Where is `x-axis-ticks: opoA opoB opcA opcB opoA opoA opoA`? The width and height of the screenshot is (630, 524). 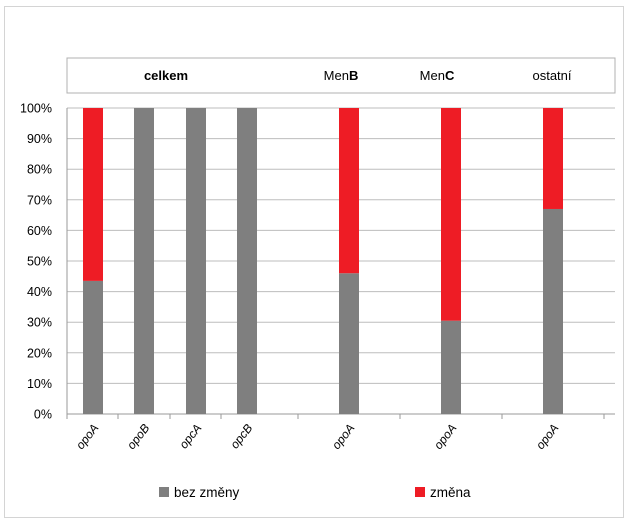 x-axis-ticks: opoA opoB opcA opcB opoA opoA opoA is located at coordinates (317, 436).